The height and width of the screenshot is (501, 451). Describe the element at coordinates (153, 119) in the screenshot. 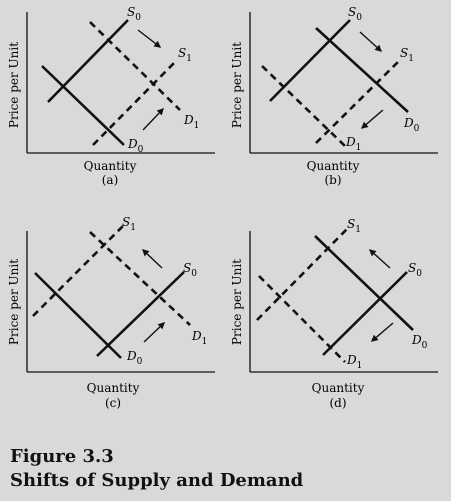

I see `panel-a-demand-shift-arrow` at that location.